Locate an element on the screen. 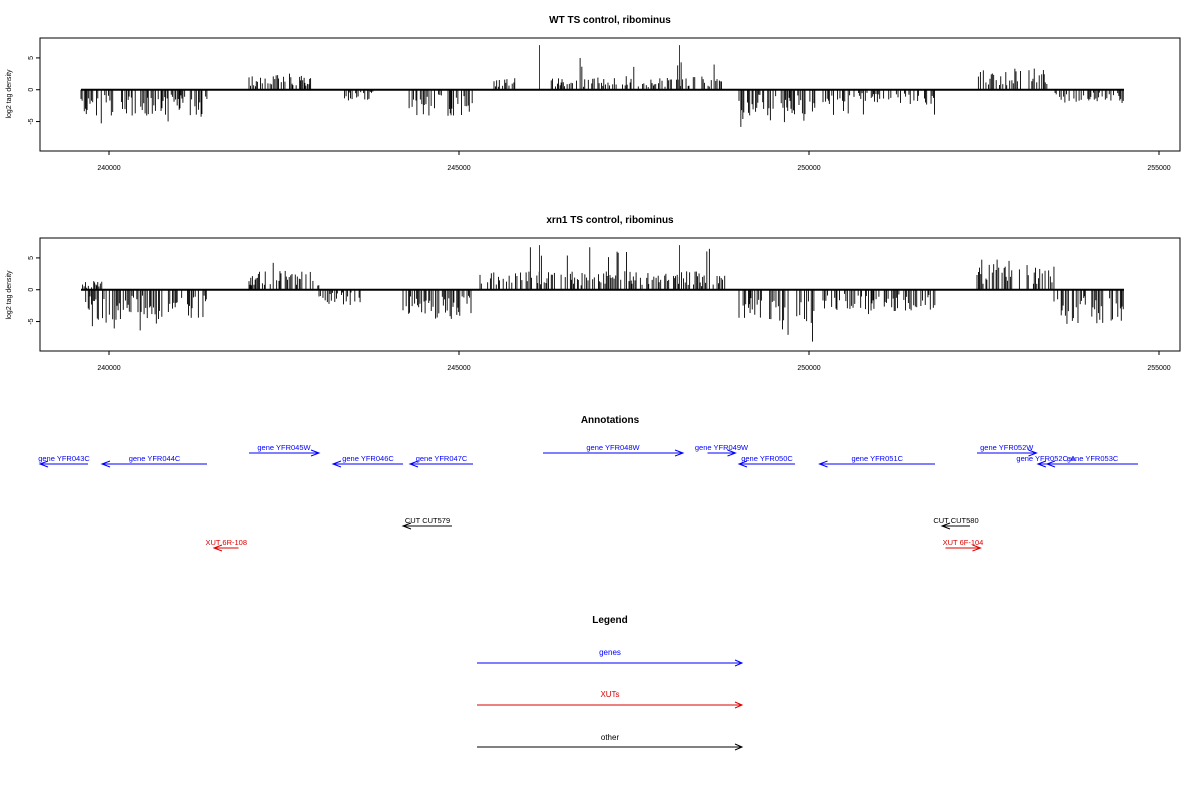 The width and height of the screenshot is (1200, 800). feature-label: gene YFR051C is located at coordinates (877, 458).